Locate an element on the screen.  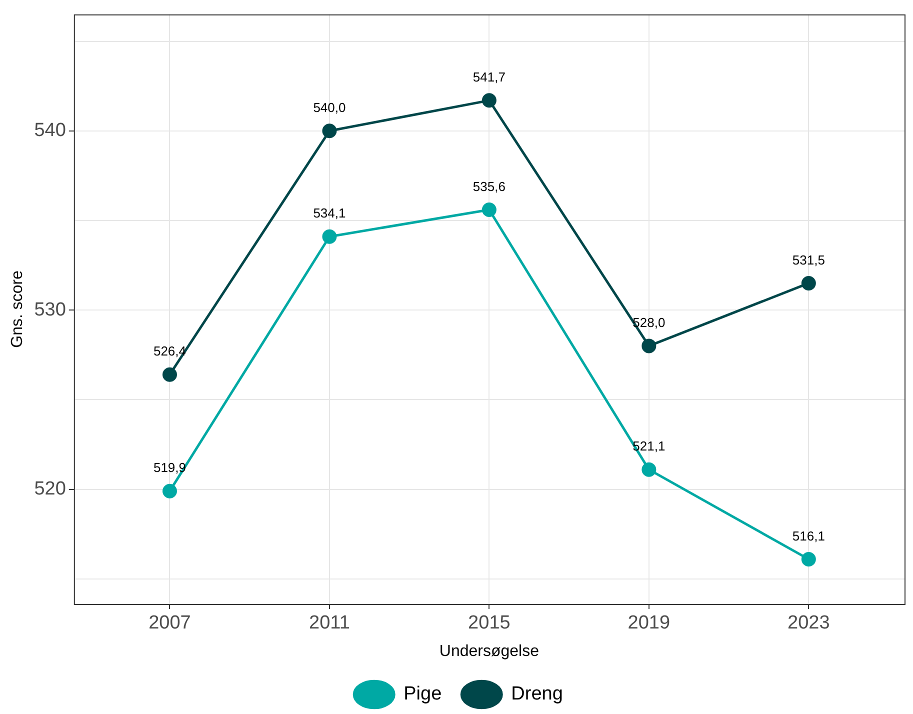
y-axis-title: Gns. score is located at coordinates (17, 309).